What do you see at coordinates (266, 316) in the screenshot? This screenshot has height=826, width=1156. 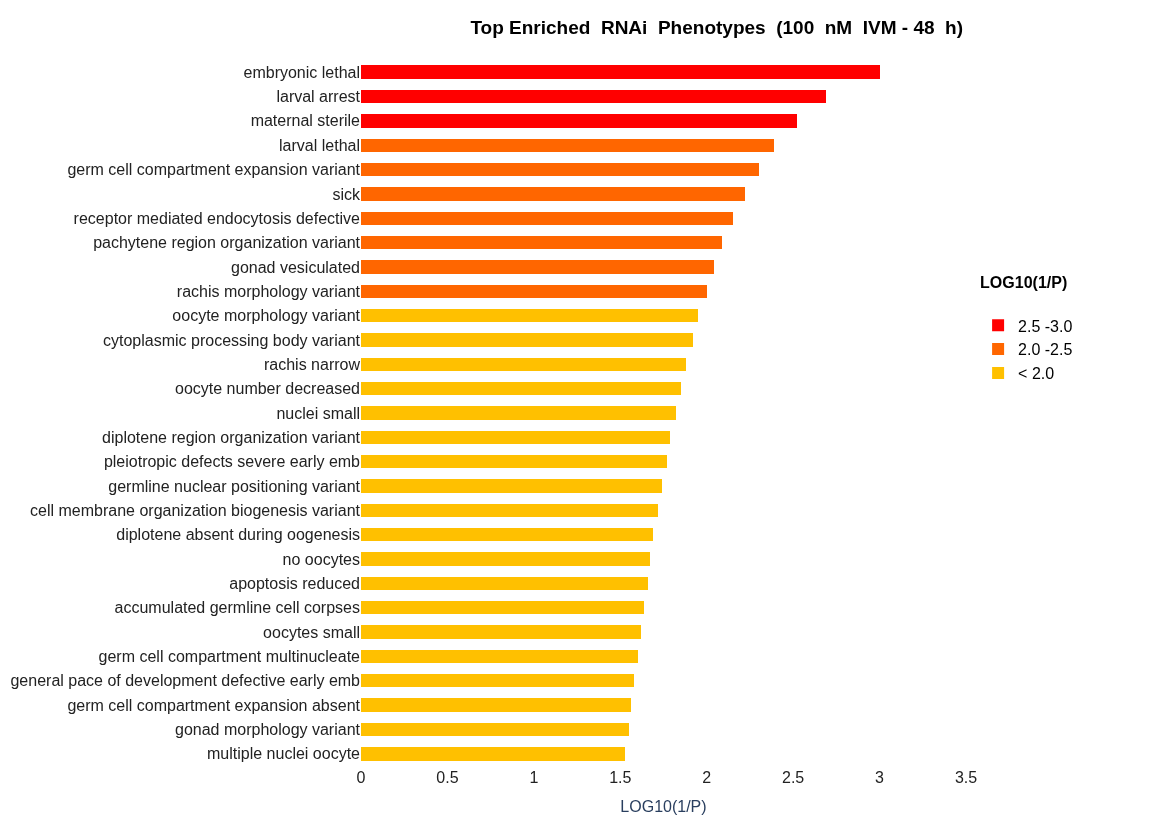 I see `y-tick-label: oocyte morphology variant` at bounding box center [266, 316].